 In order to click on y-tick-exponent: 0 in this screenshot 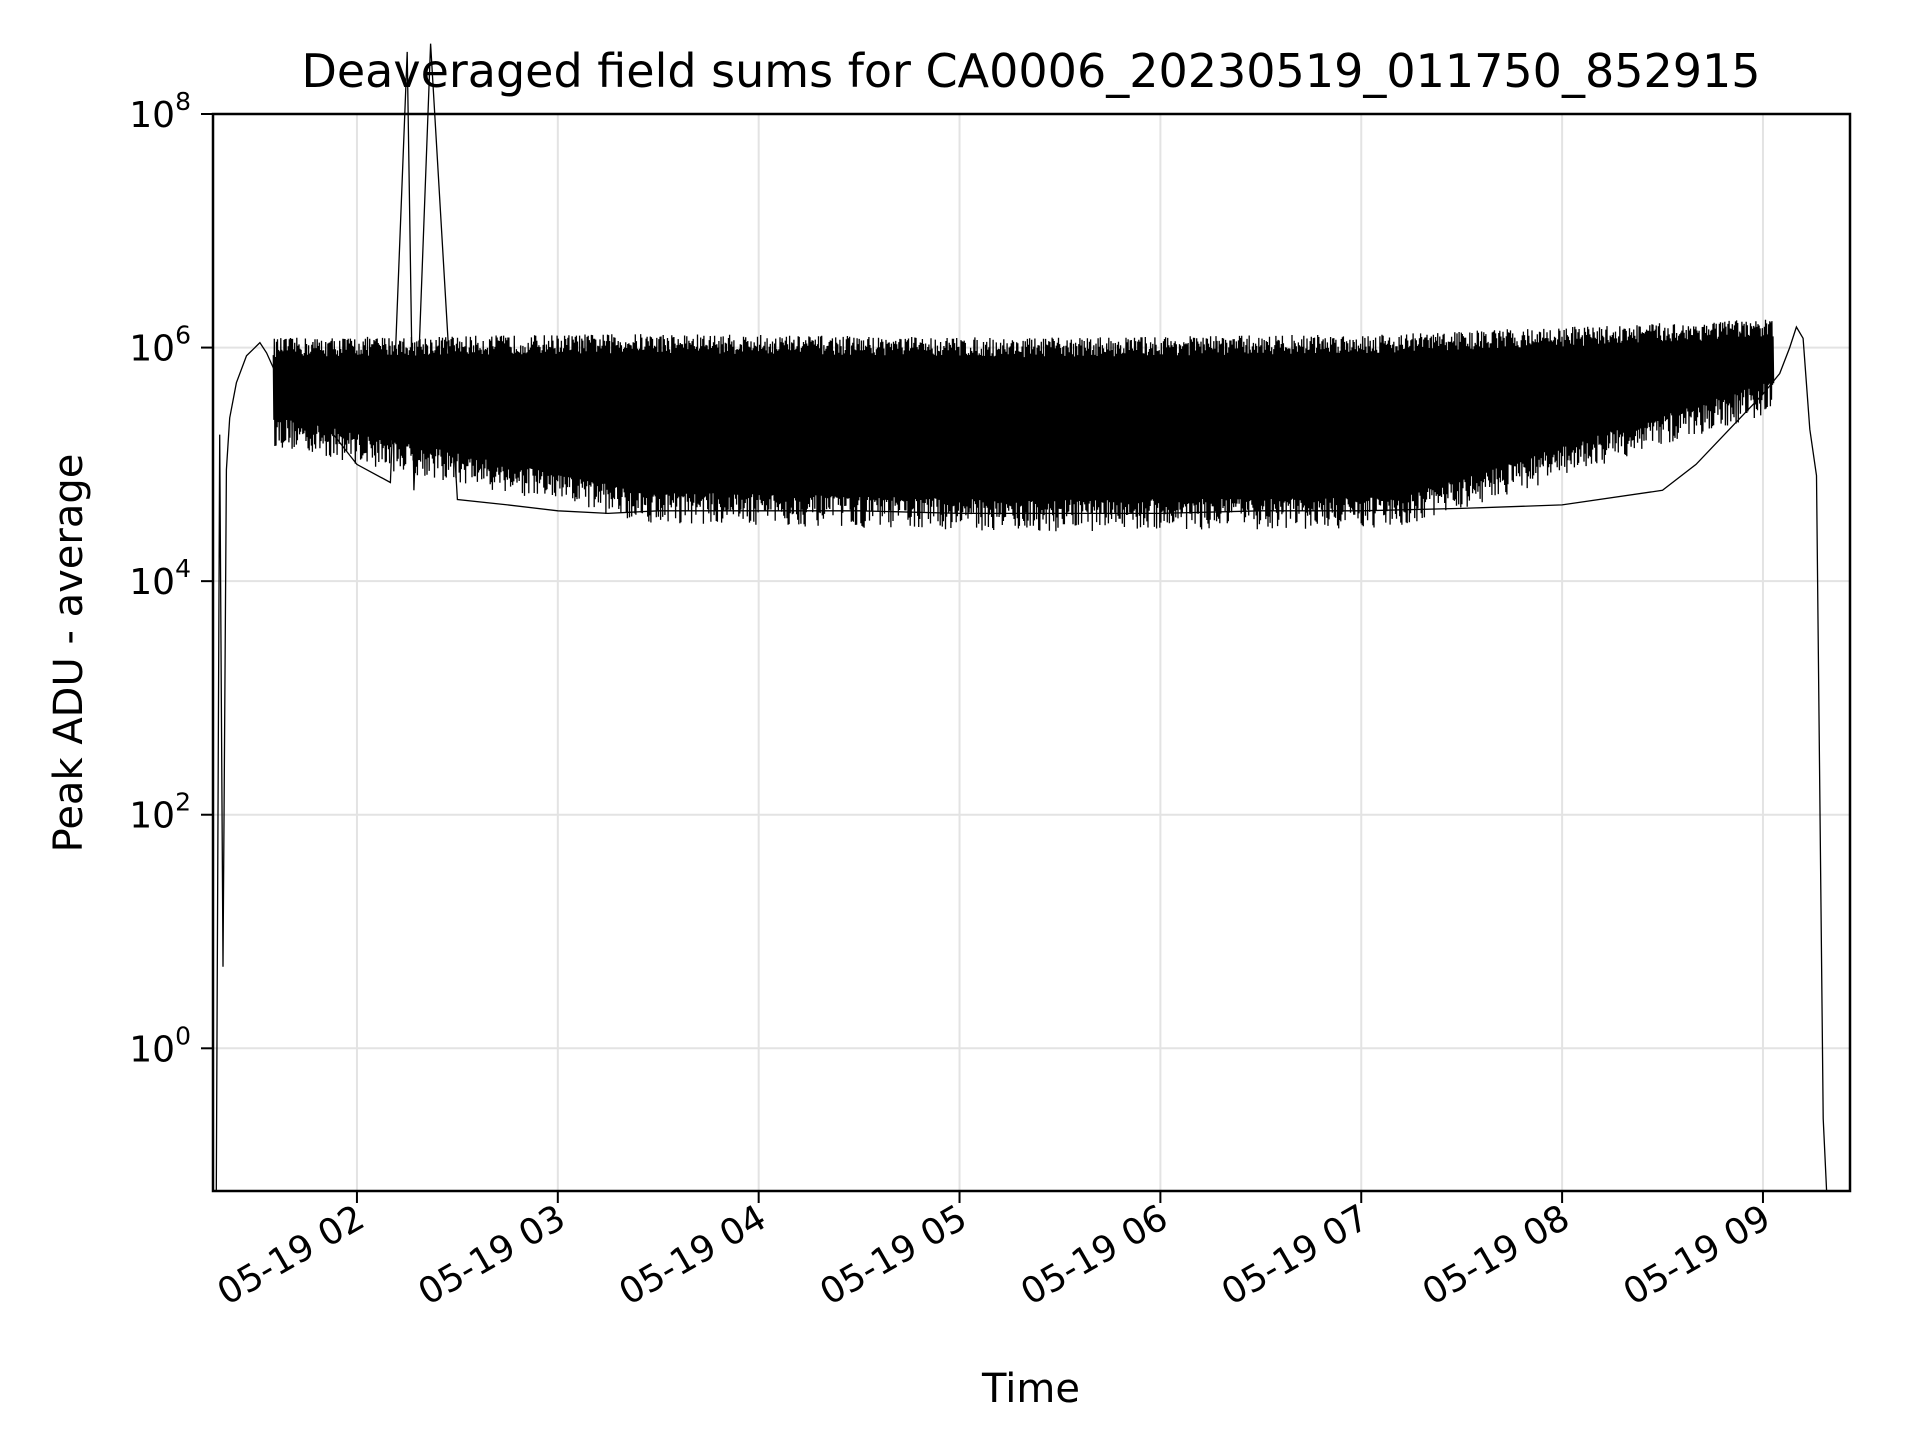, I will do `click(183, 1035)`.